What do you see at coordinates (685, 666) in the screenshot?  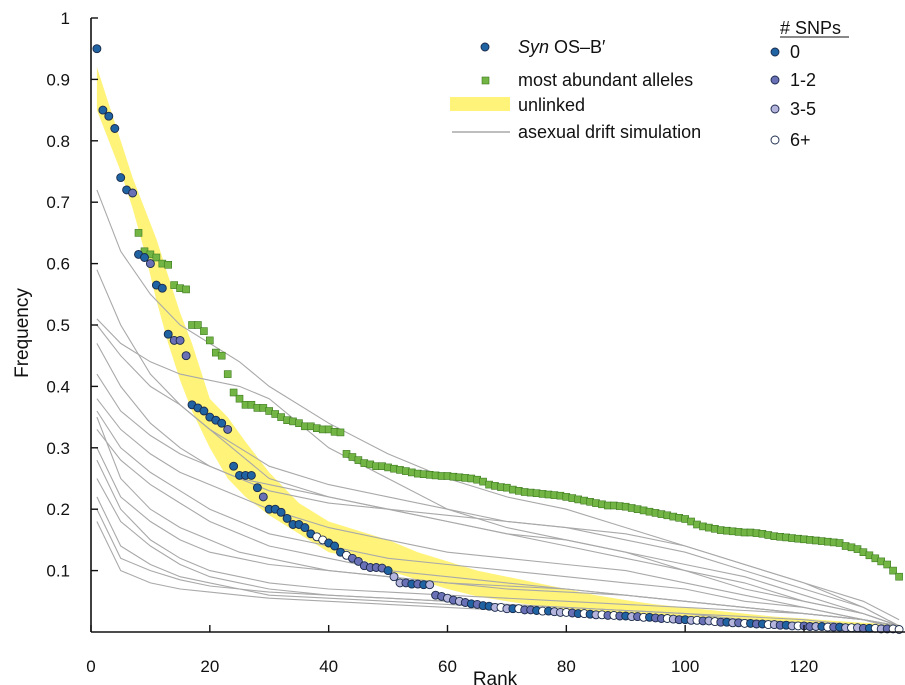 I see `x-tick-label: 100` at bounding box center [685, 666].